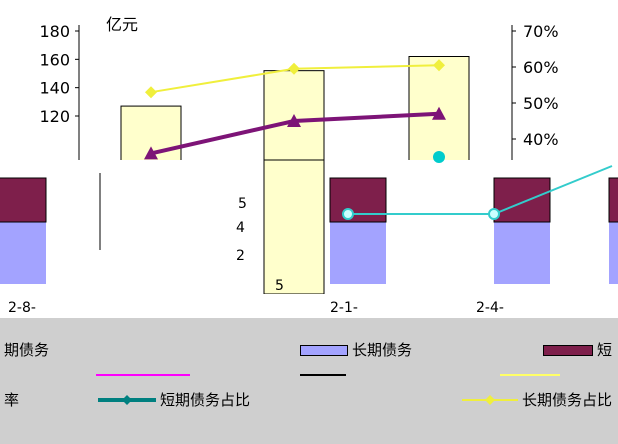  What do you see at coordinates (54, 88) in the screenshot?
I see `left-tick-label: 140` at bounding box center [54, 88].